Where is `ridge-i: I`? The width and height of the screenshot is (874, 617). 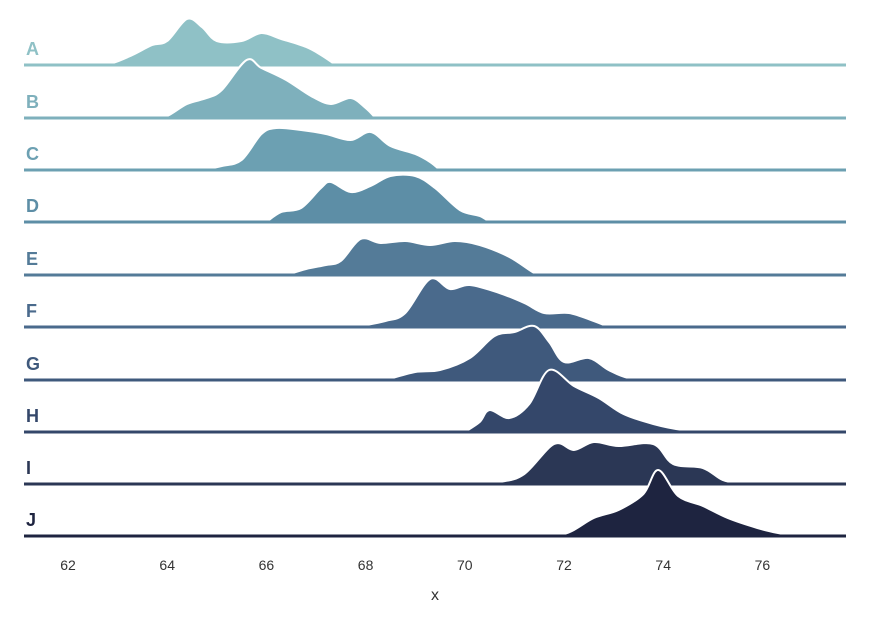 ridge-i: I is located at coordinates (435, 463).